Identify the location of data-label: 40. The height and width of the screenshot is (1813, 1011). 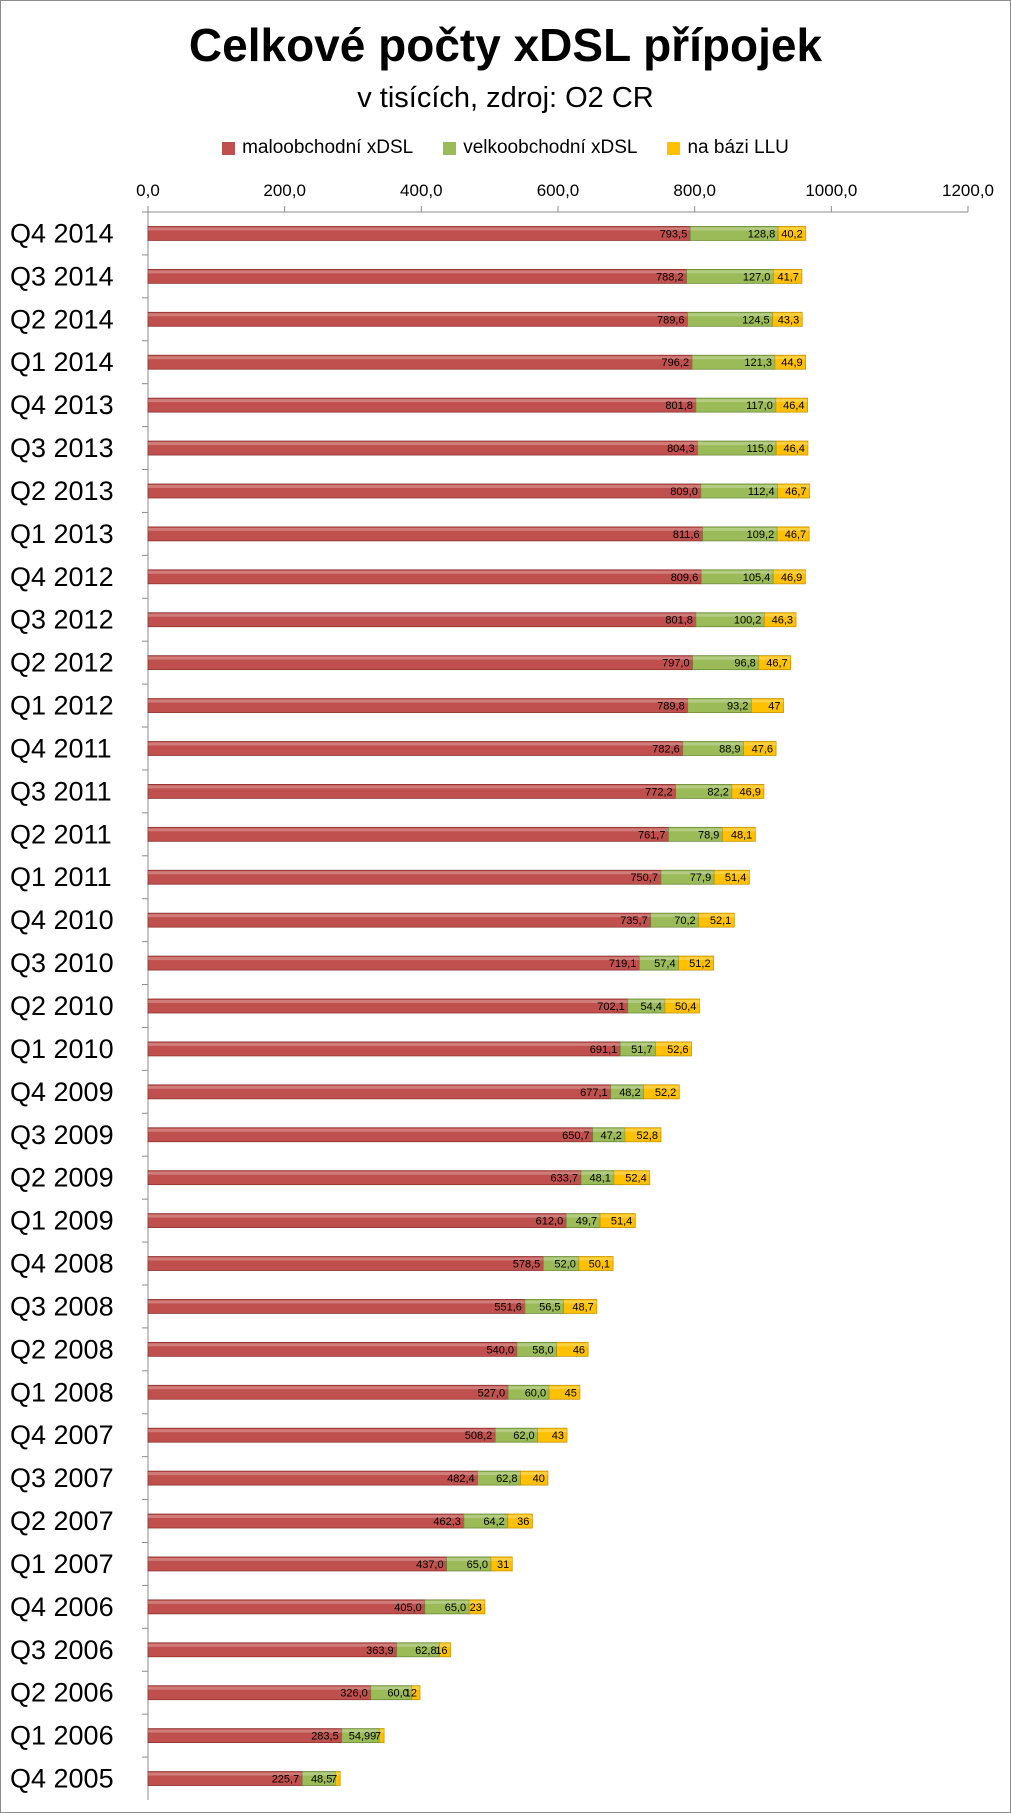
(539, 1479).